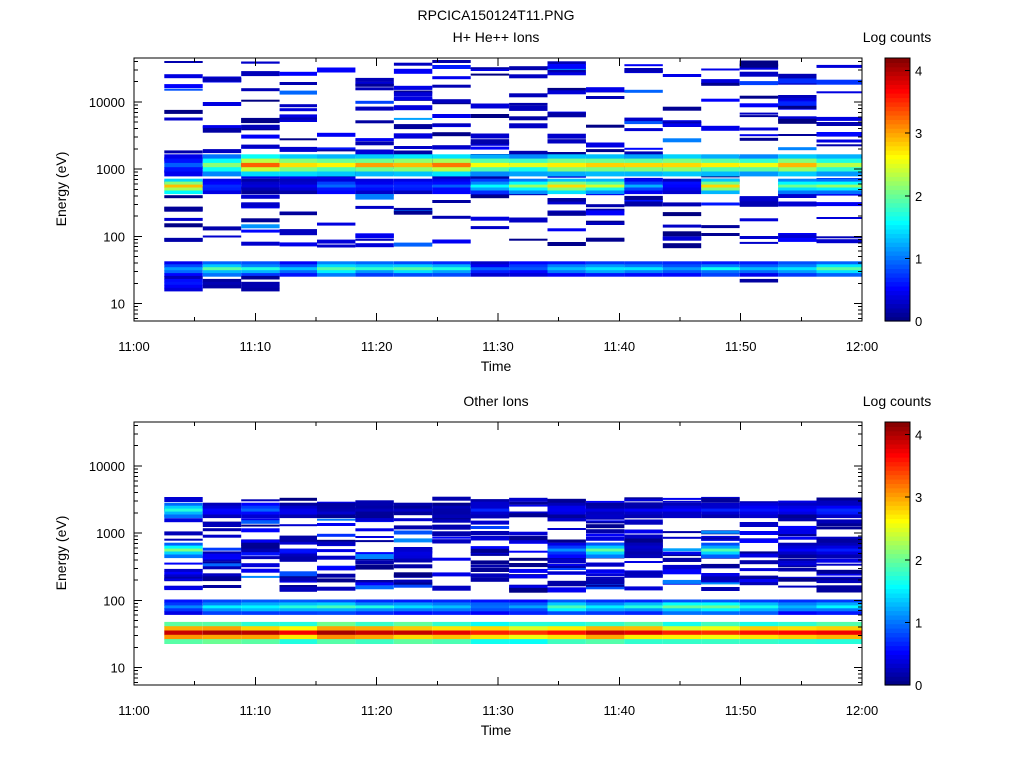 Image resolution: width=1024 pixels, height=768 pixels. What do you see at coordinates (107, 466) in the screenshot?
I see `y-tick-label: 10000` at bounding box center [107, 466].